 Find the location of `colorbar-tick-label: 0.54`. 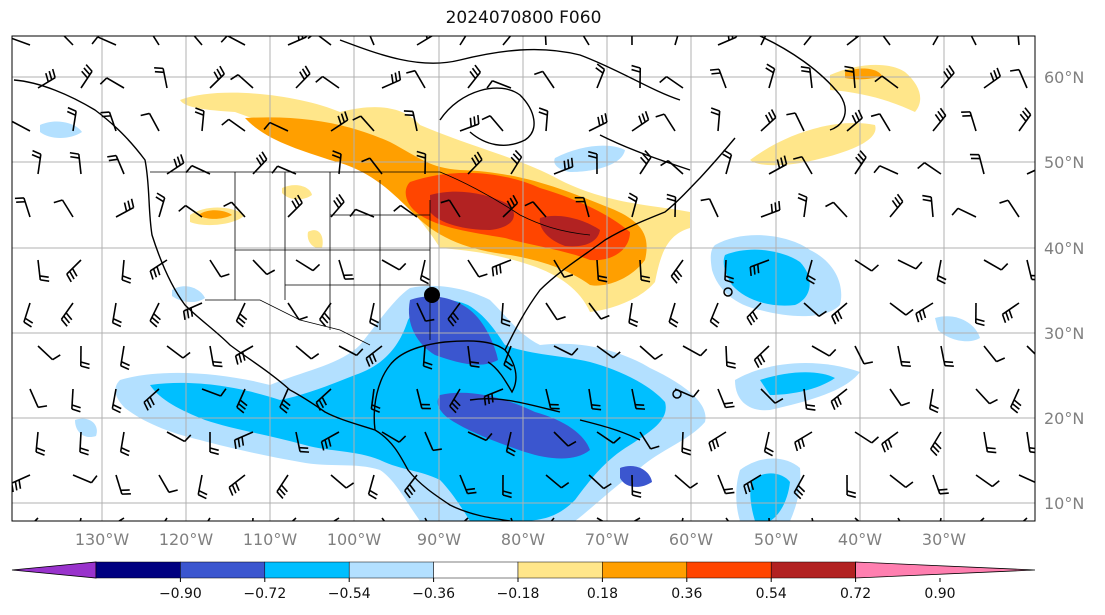

colorbar-tick-label: 0.54 is located at coordinates (771, 594).